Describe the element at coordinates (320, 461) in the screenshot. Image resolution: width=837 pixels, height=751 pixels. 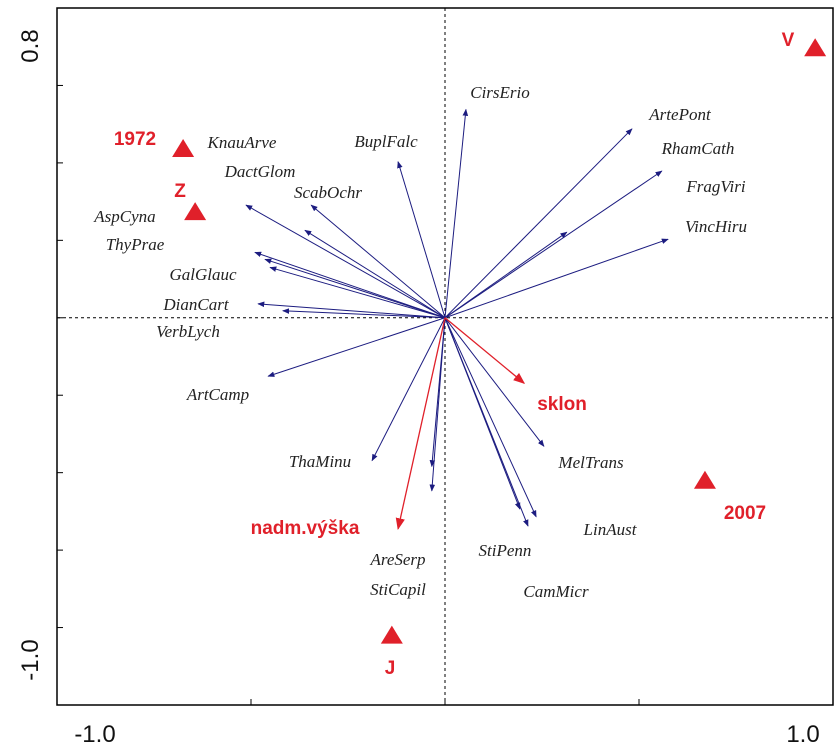
I see `species-label: ThaMinu` at that location.